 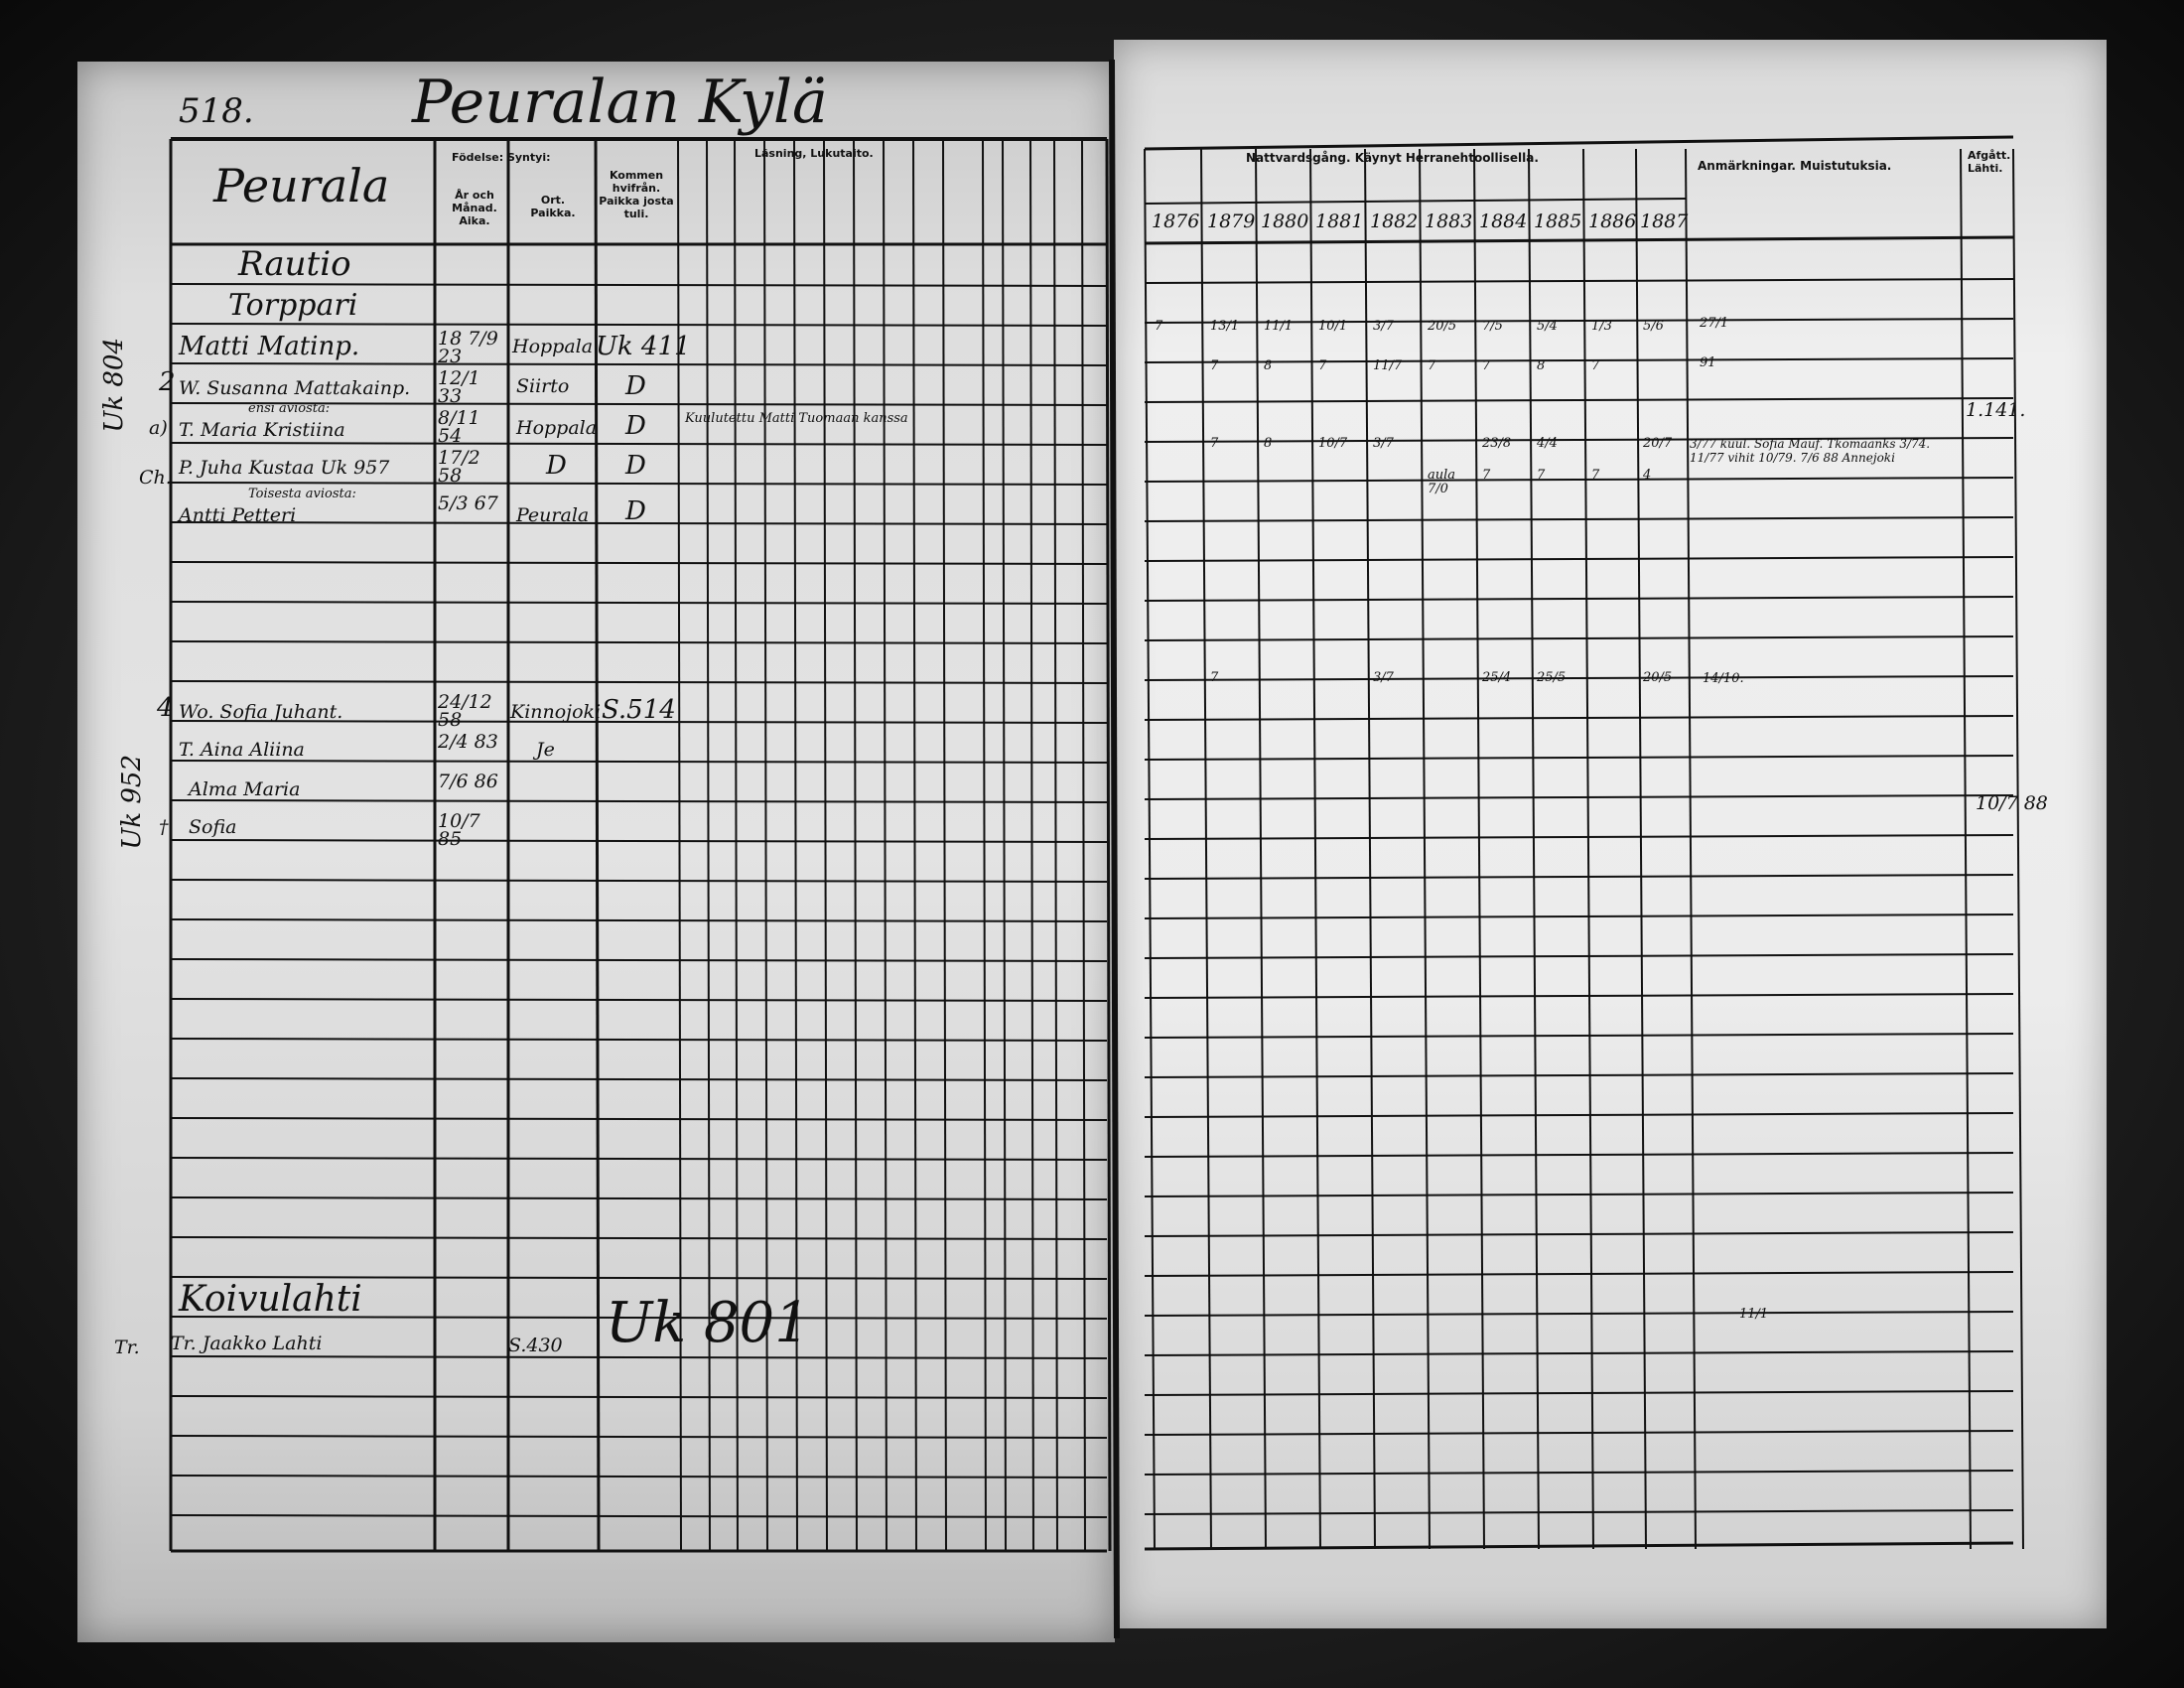 What do you see at coordinates (289, 408) in the screenshot?
I see `first-marriage-note: ensi aviosta:` at bounding box center [289, 408].